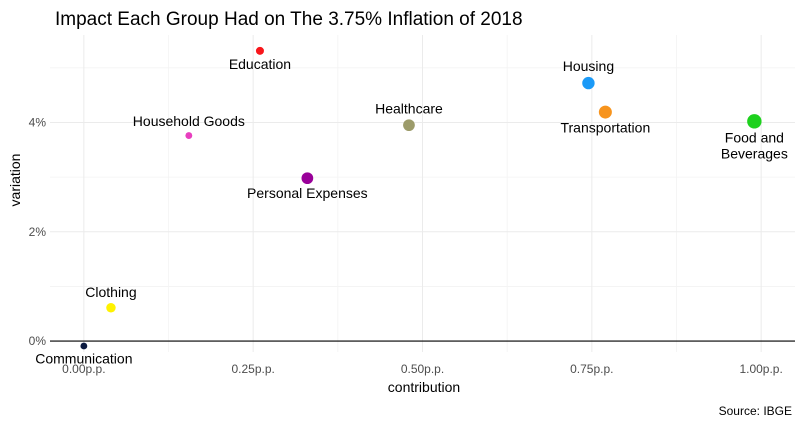  What do you see at coordinates (189, 135) in the screenshot?
I see `point-household-goods` at bounding box center [189, 135].